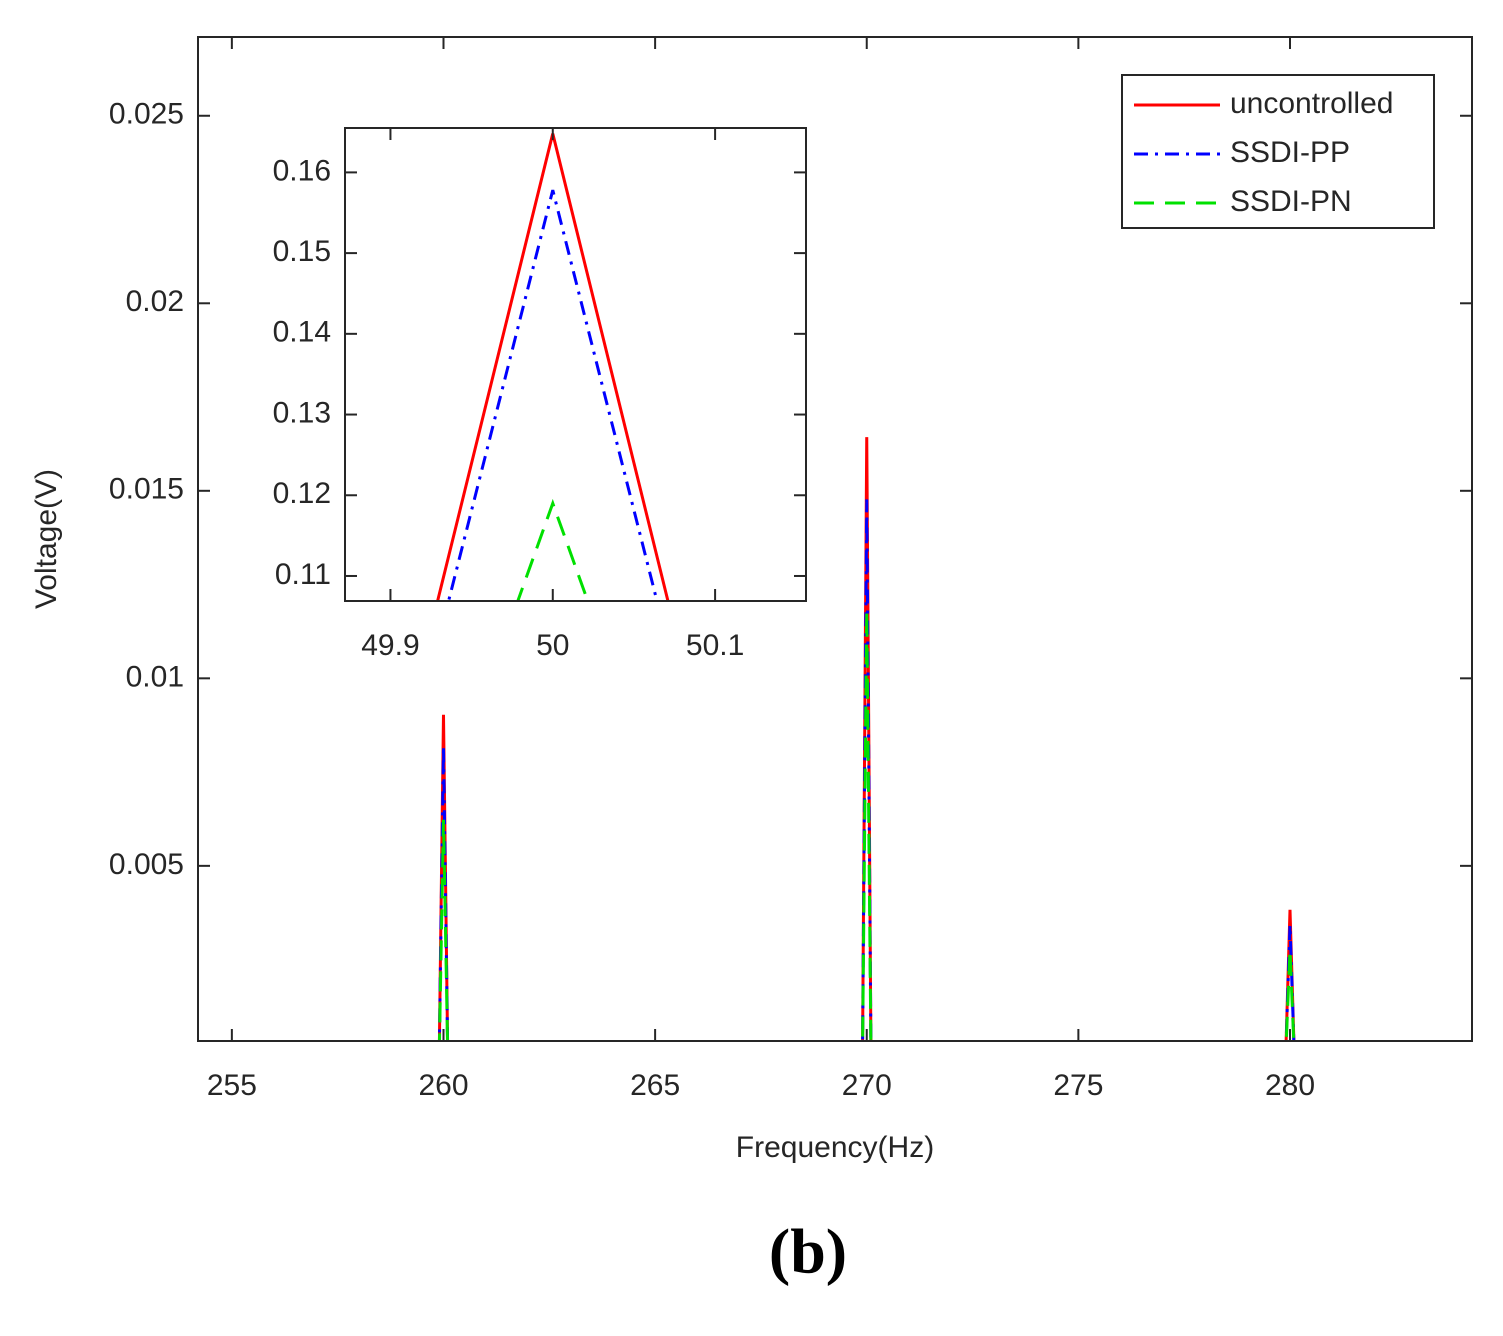 The height and width of the screenshot is (1336, 1503). I want to click on y-tick-label: 0.15, so click(302, 251).